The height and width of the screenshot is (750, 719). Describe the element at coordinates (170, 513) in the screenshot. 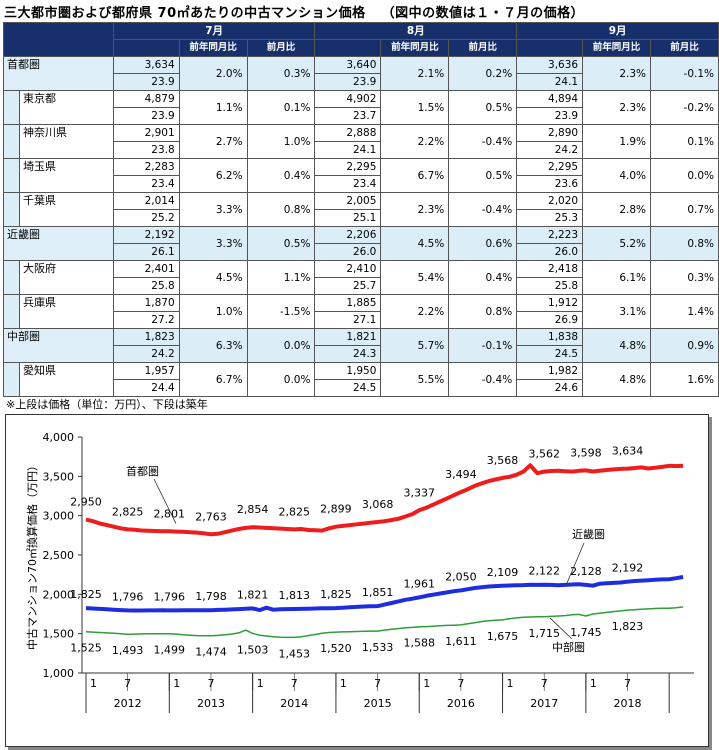

I see `data-label: 2,801` at that location.